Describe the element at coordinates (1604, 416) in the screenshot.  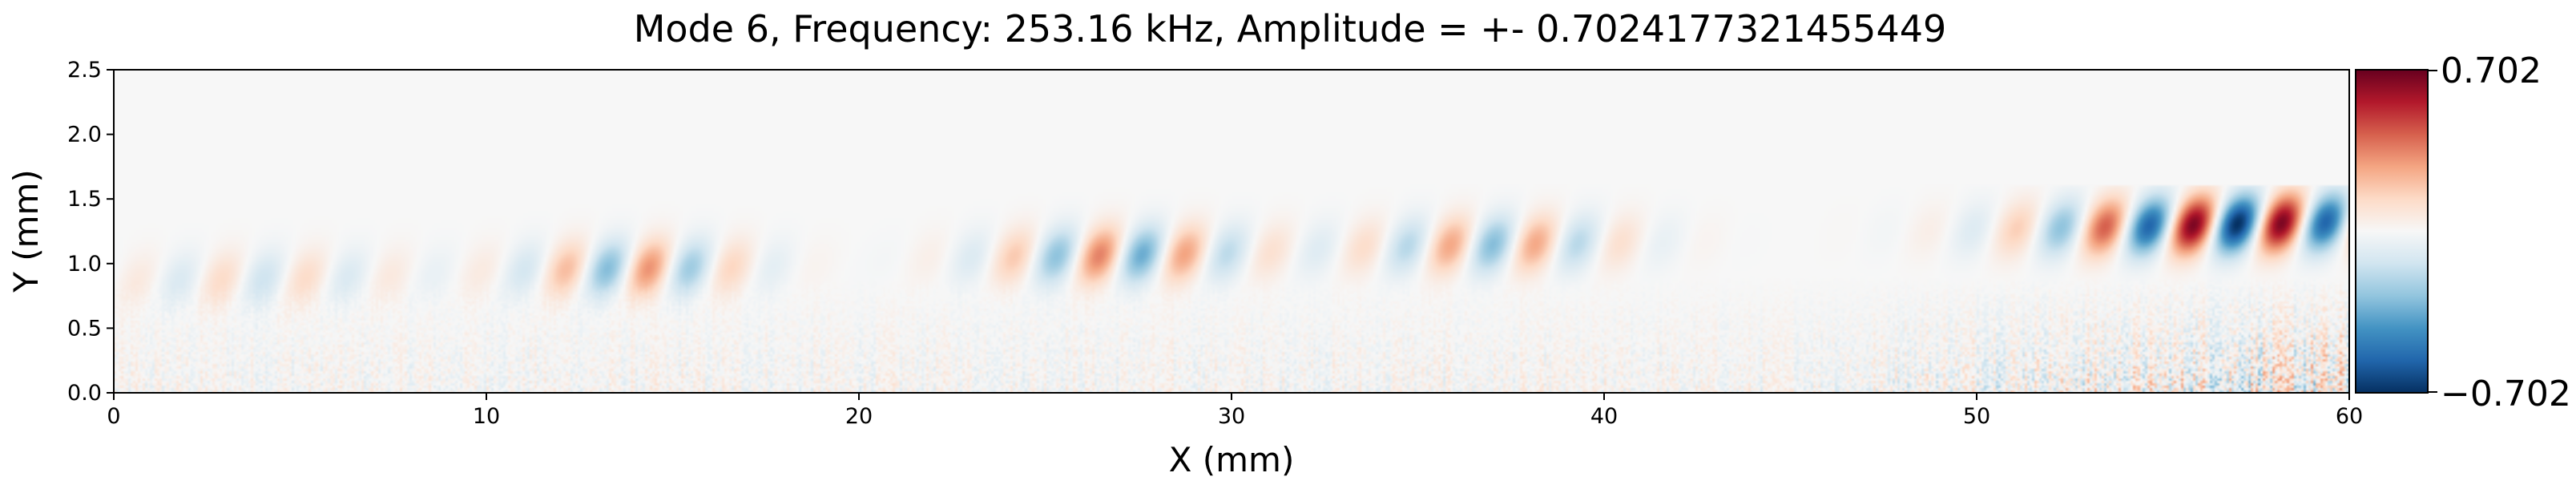
I see `x-tick-label: 40` at that location.